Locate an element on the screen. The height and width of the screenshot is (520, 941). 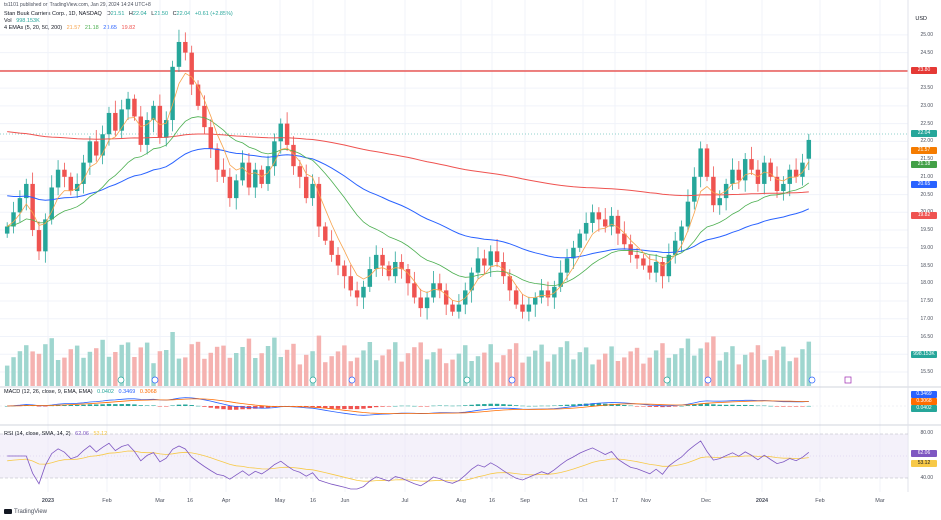
time-tick: 2023 is located at coordinates (48, 501).